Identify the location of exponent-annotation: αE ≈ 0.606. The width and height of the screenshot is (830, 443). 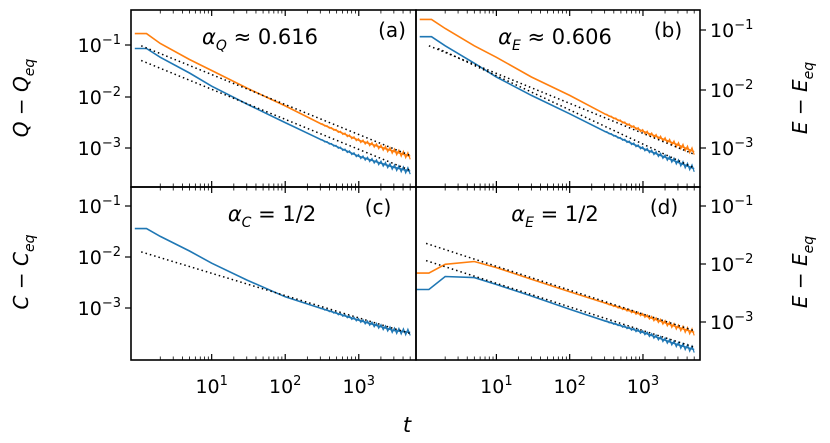
(555, 39).